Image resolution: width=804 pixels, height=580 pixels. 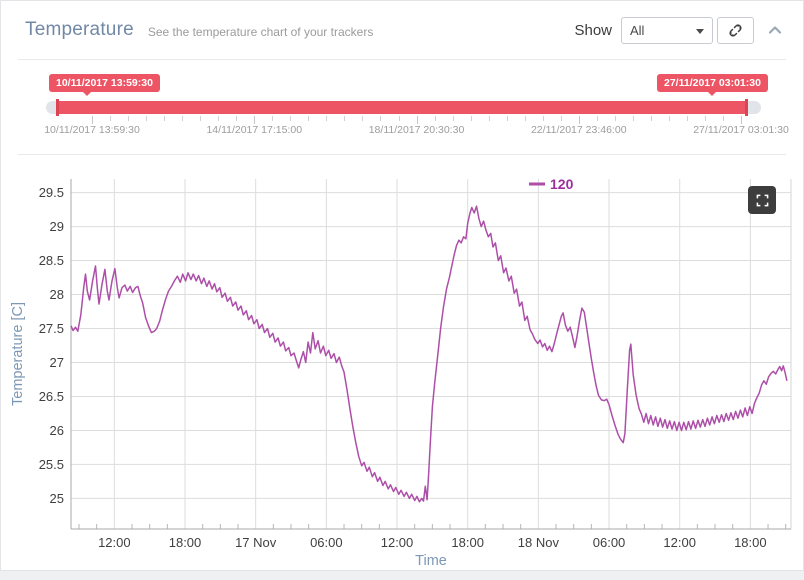 What do you see at coordinates (254, 130) in the screenshot?
I see `slider-axis-label: 14/11/2017 17:15:00` at bounding box center [254, 130].